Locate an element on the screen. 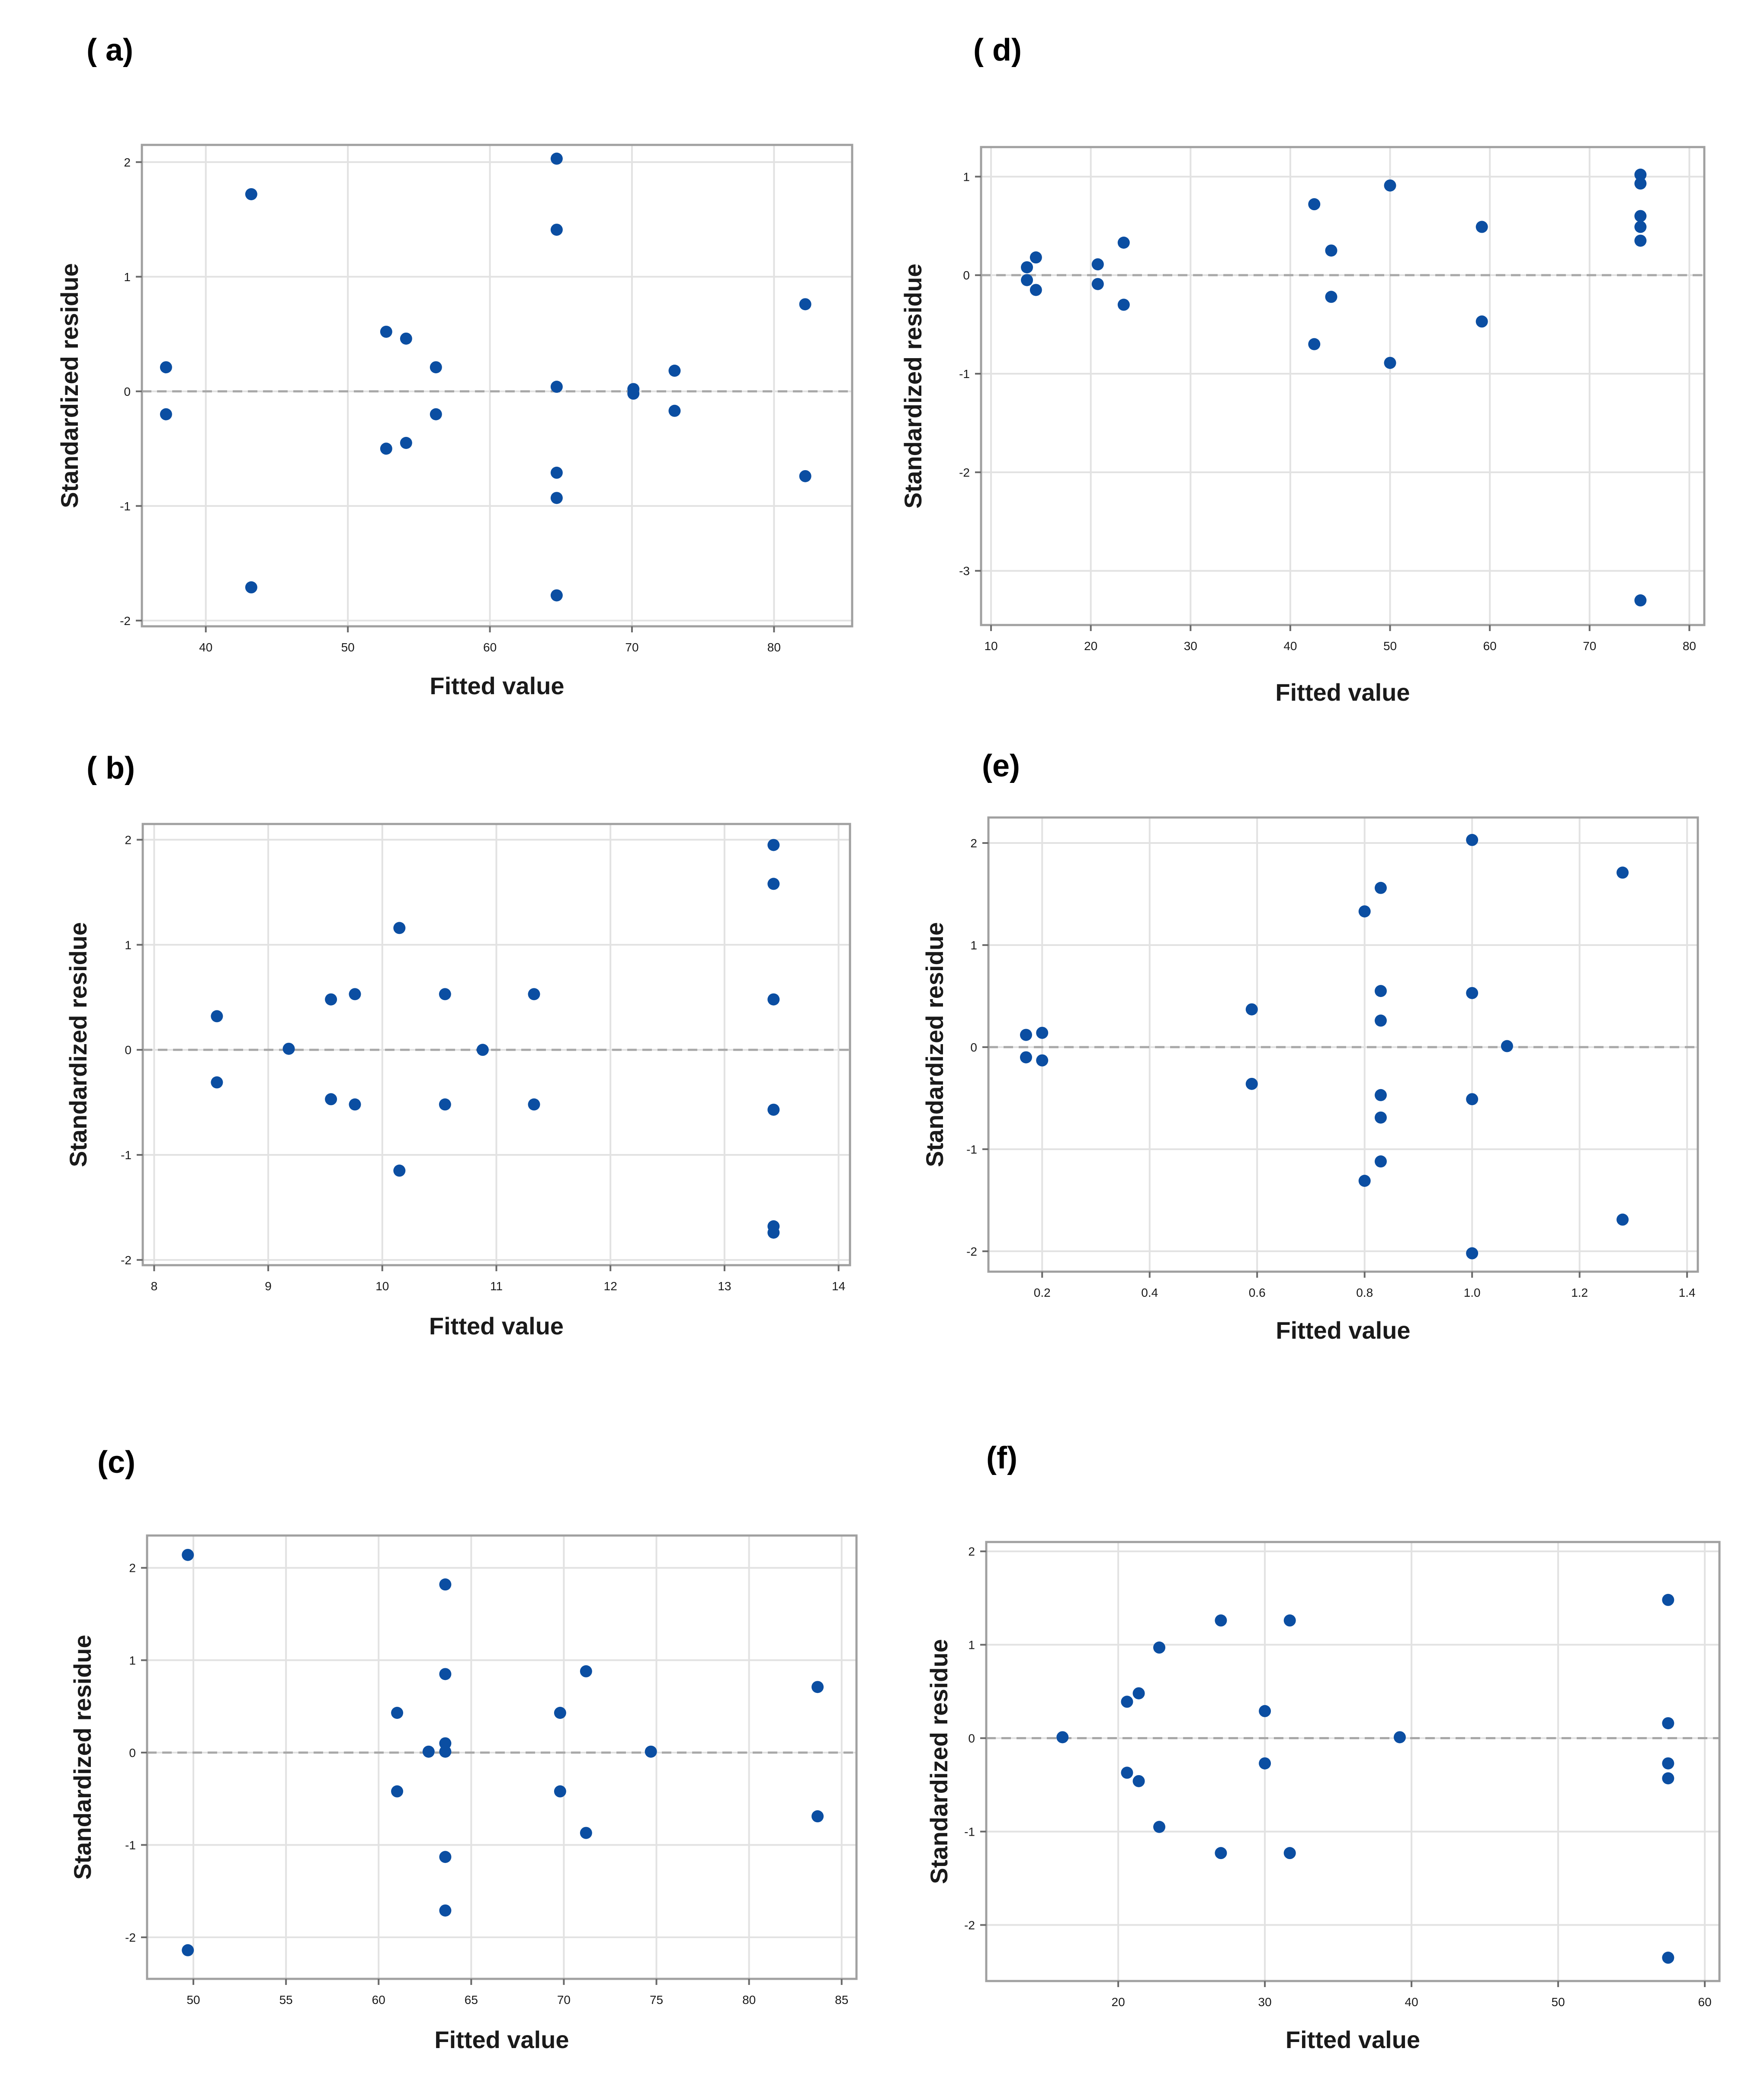 Image resolution: width=1764 pixels, height=2087 pixels. x-tick-label: 65 is located at coordinates (471, 2000).